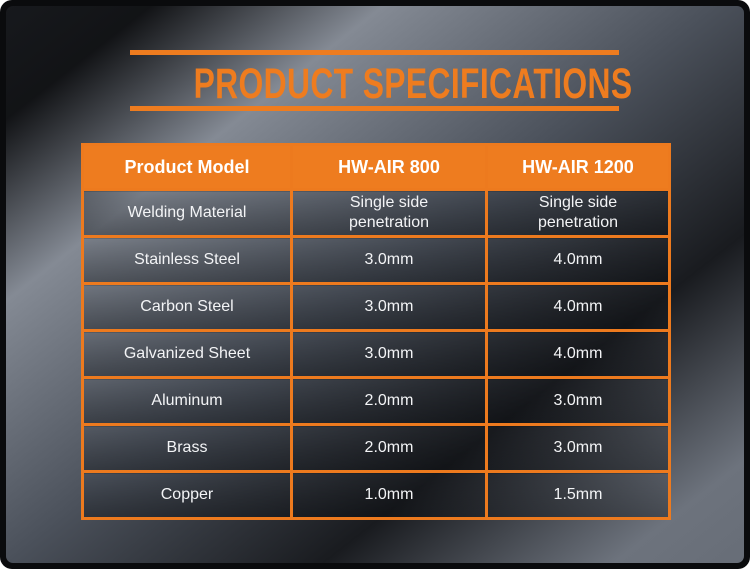  What do you see at coordinates (374, 52) in the screenshot?
I see `title-rule-top` at bounding box center [374, 52].